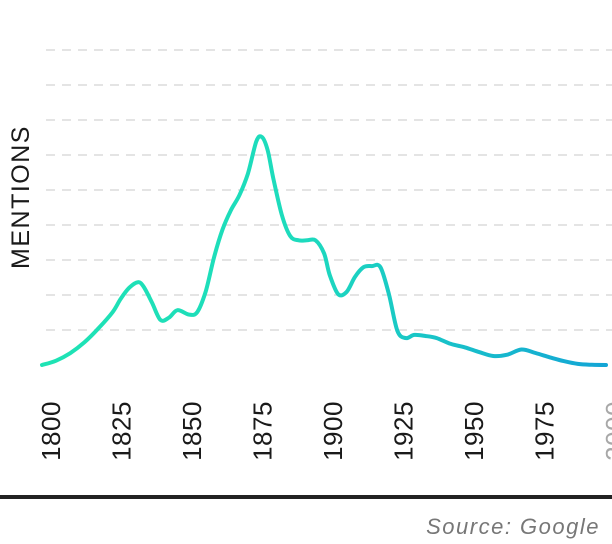  I want to click on x-tick-labels: 1800 1825 1850 1875 1900 1925 1950 1975 2000, so click(324, 431).